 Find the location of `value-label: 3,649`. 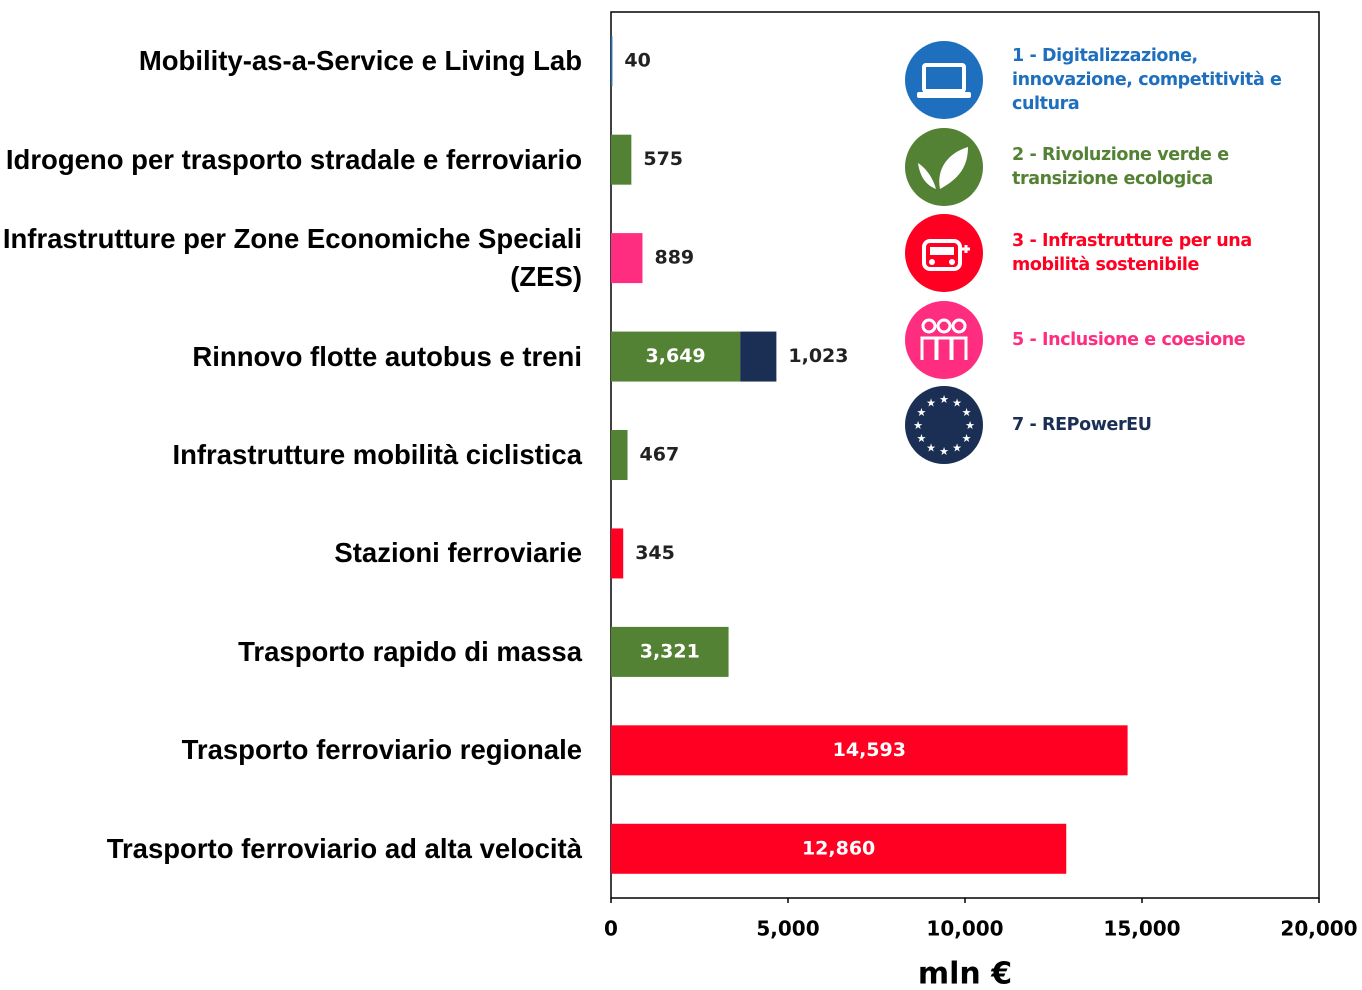

value-label: 3,649 is located at coordinates (676, 356).